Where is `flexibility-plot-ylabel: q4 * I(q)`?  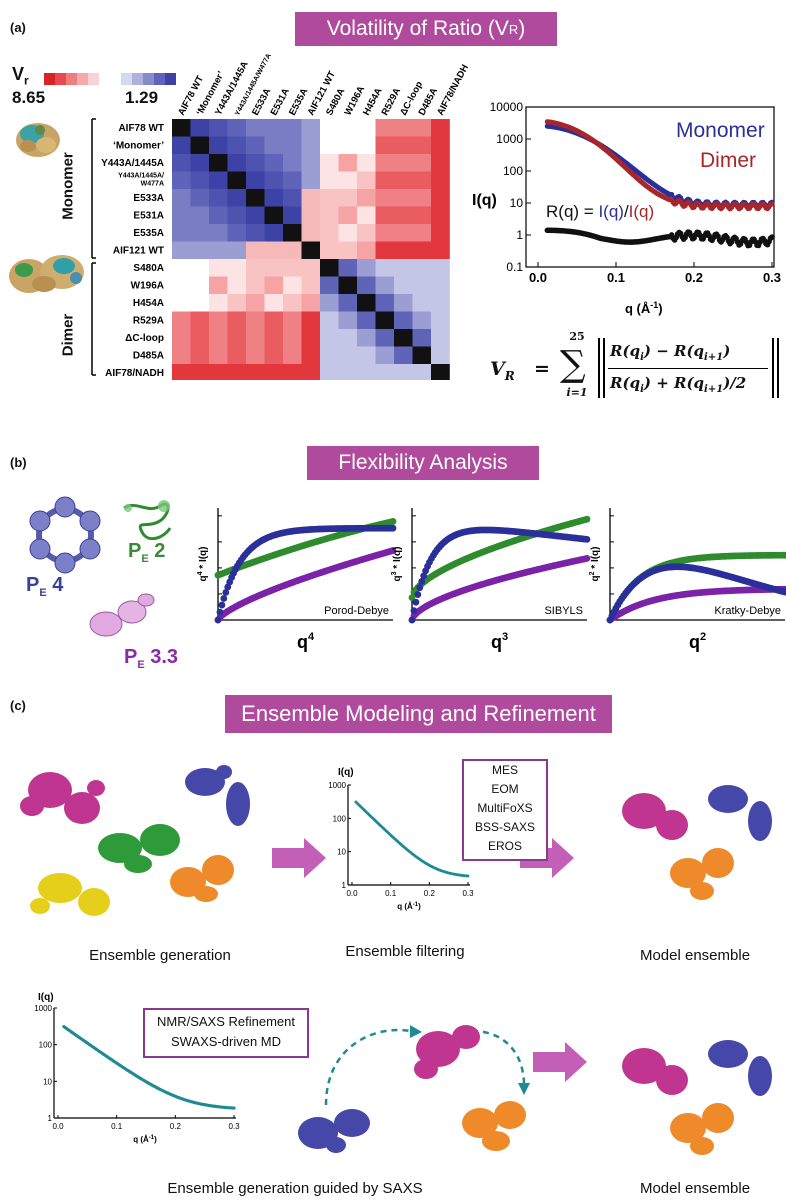 flexibility-plot-ylabel: q4 * I(q) is located at coordinates (203, 563).